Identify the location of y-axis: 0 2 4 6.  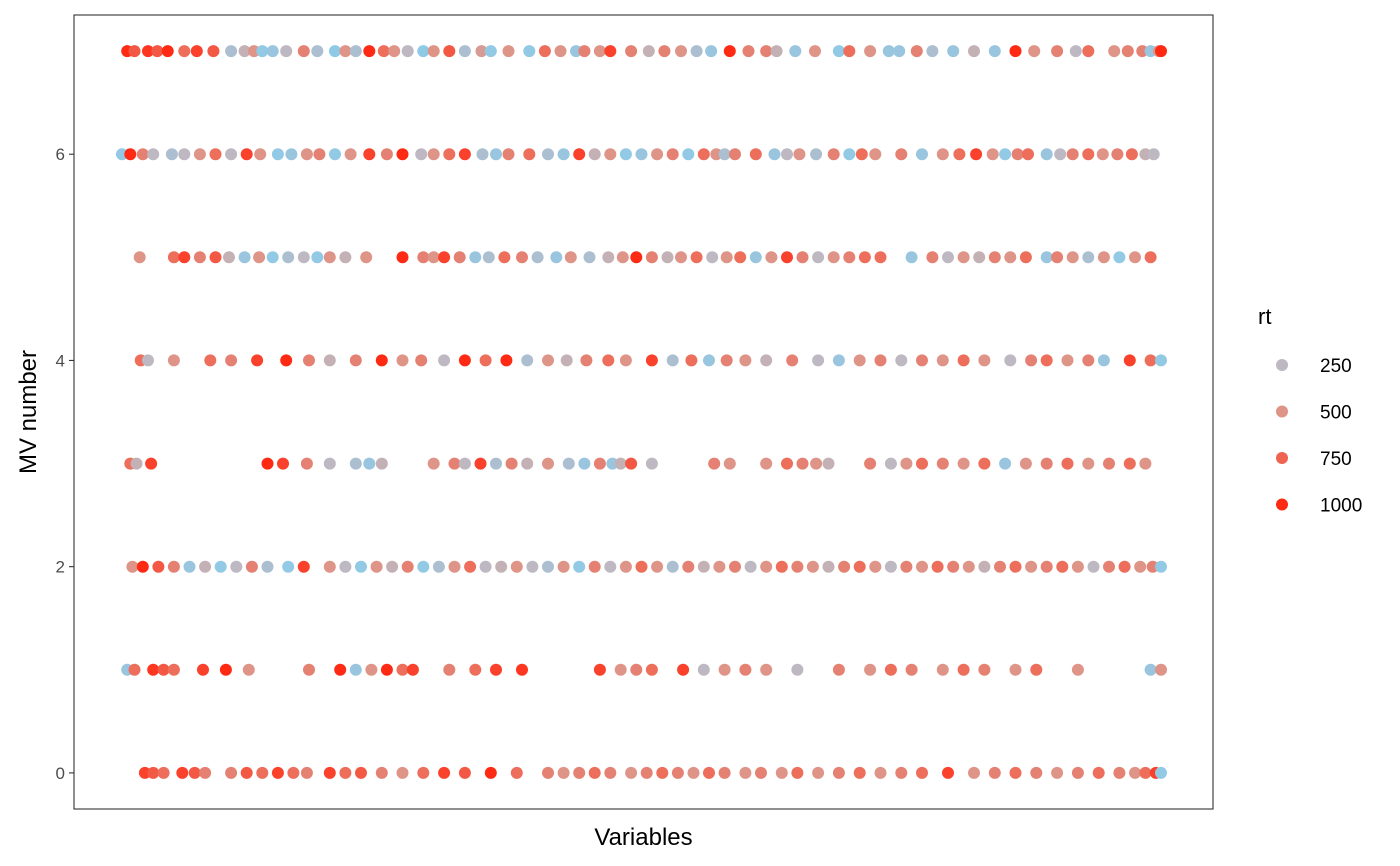
(65, 464).